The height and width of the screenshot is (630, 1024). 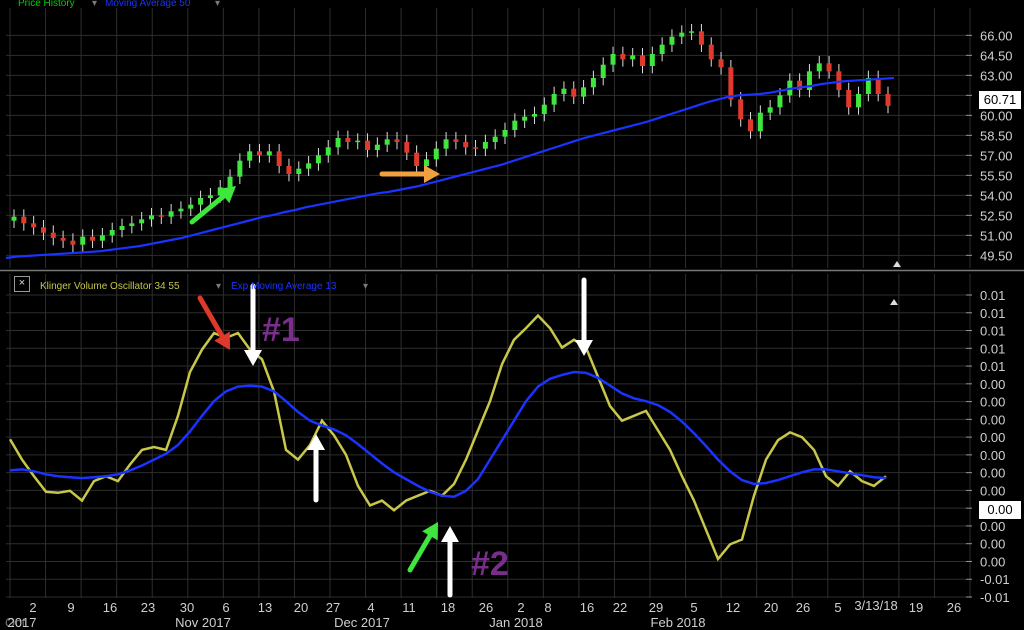 What do you see at coordinates (110, 286) in the screenshot?
I see `kvo-legend-label: Klinger Volume Oscillator 34 55` at bounding box center [110, 286].